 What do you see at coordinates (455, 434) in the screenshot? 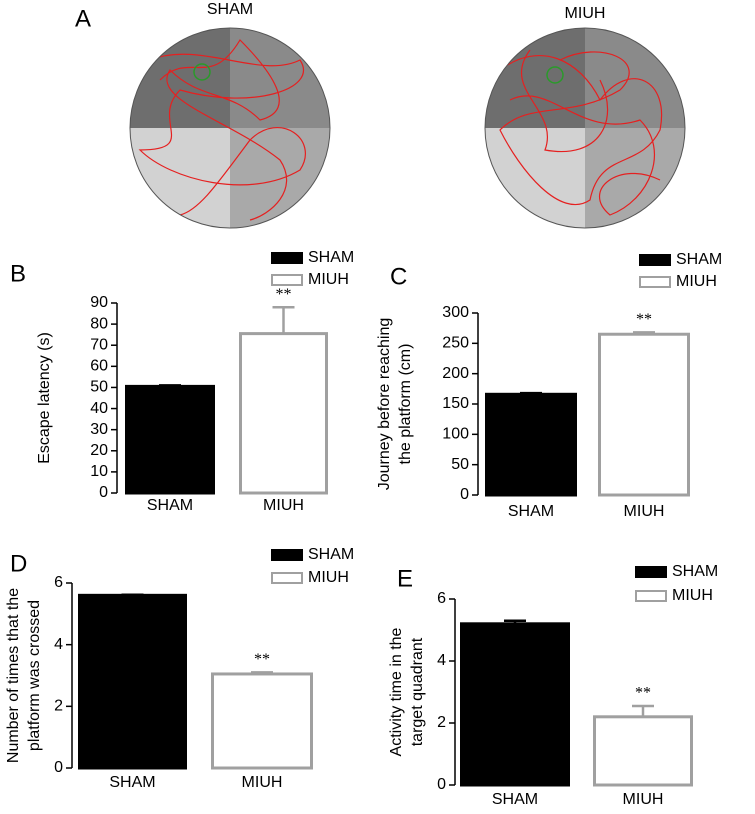
I see `y-tick-label: 100` at bounding box center [455, 434].